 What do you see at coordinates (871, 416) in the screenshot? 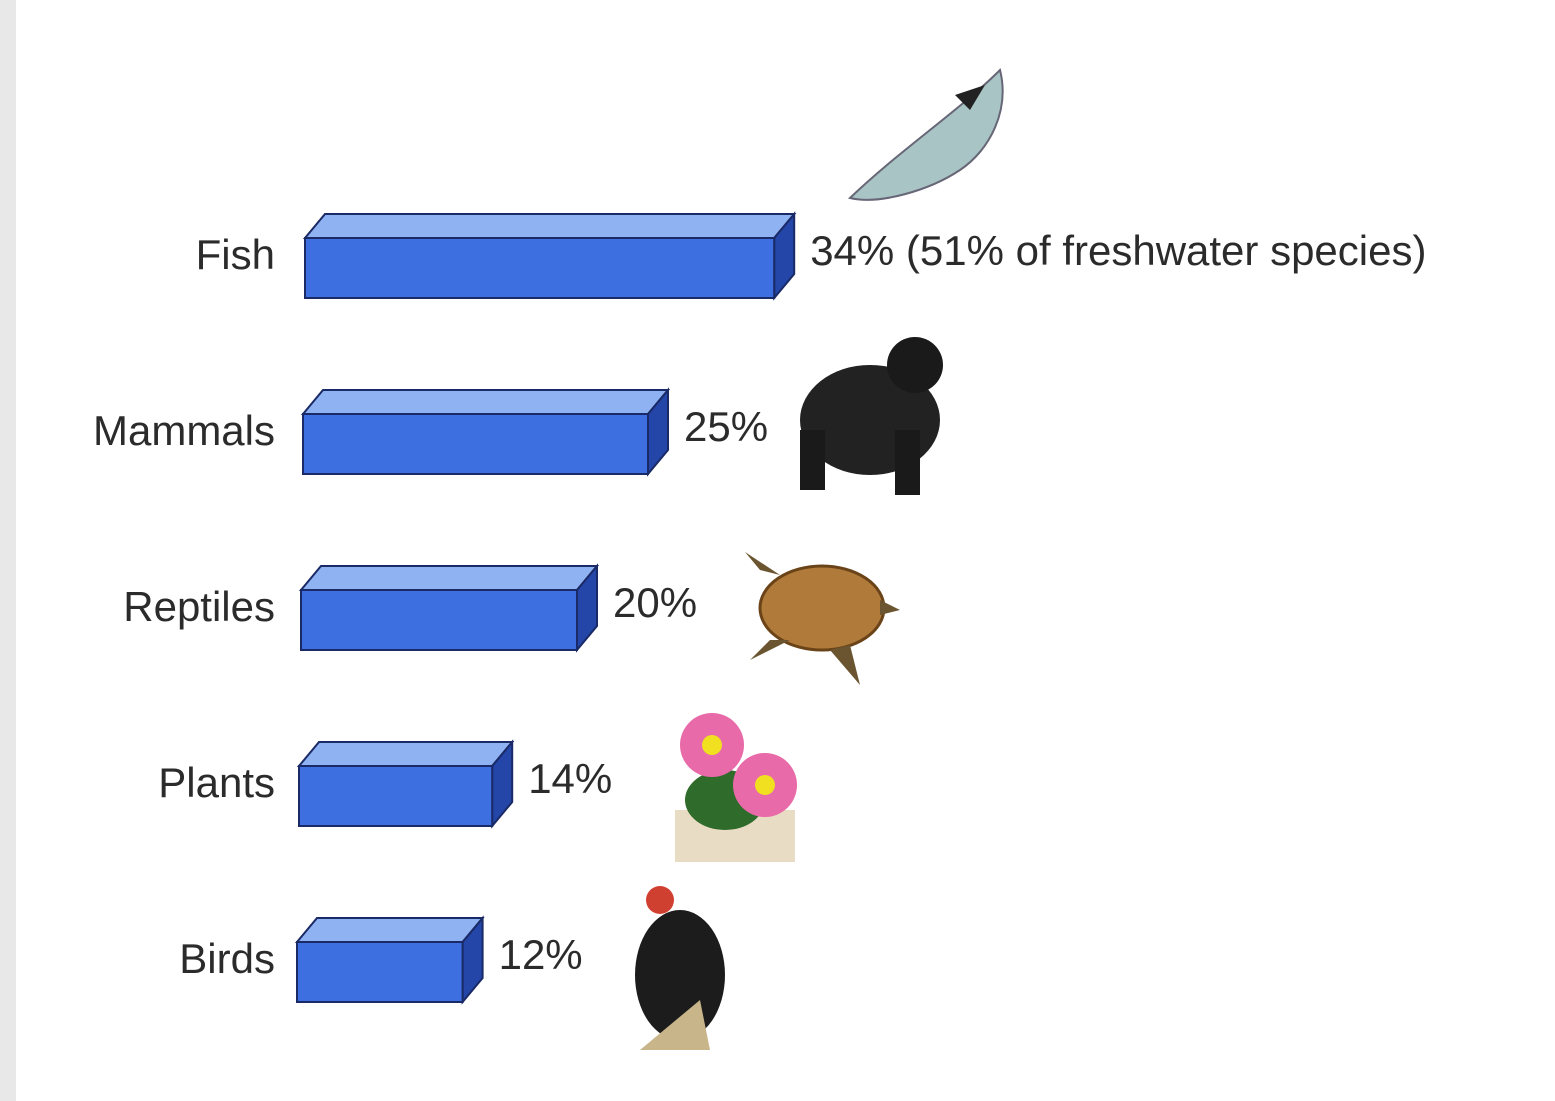
I see `gorilla-icon` at bounding box center [871, 416].